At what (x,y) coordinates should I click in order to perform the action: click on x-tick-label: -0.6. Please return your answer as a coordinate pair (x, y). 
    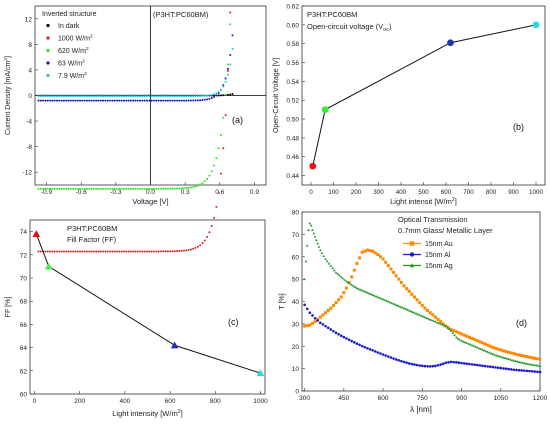
    Looking at the image, I should click on (82, 192).